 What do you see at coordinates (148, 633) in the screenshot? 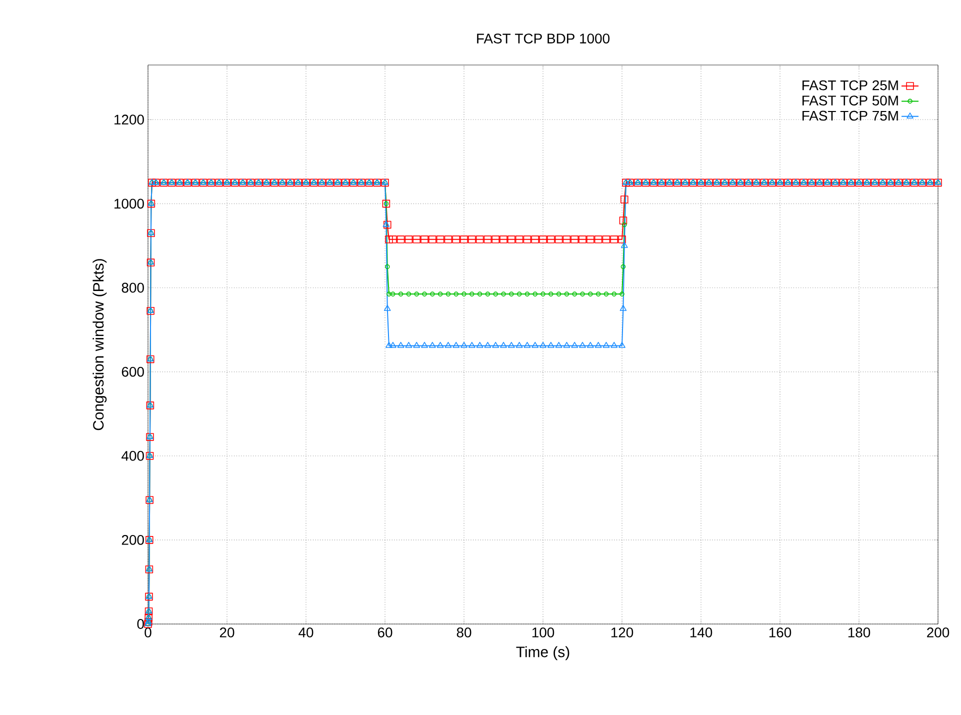
I see `x-tick-label: 0` at bounding box center [148, 633].